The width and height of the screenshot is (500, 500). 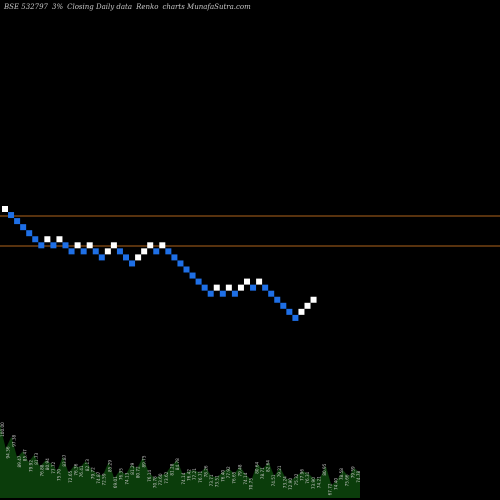 I want to click on volume-label: 76.14, so click(x=149, y=476).